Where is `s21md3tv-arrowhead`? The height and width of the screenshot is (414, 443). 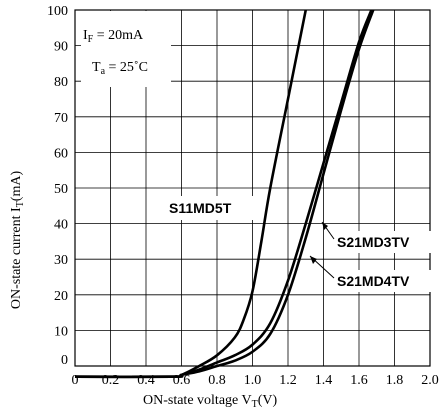 s21md3tv-arrowhead is located at coordinates (325, 226).